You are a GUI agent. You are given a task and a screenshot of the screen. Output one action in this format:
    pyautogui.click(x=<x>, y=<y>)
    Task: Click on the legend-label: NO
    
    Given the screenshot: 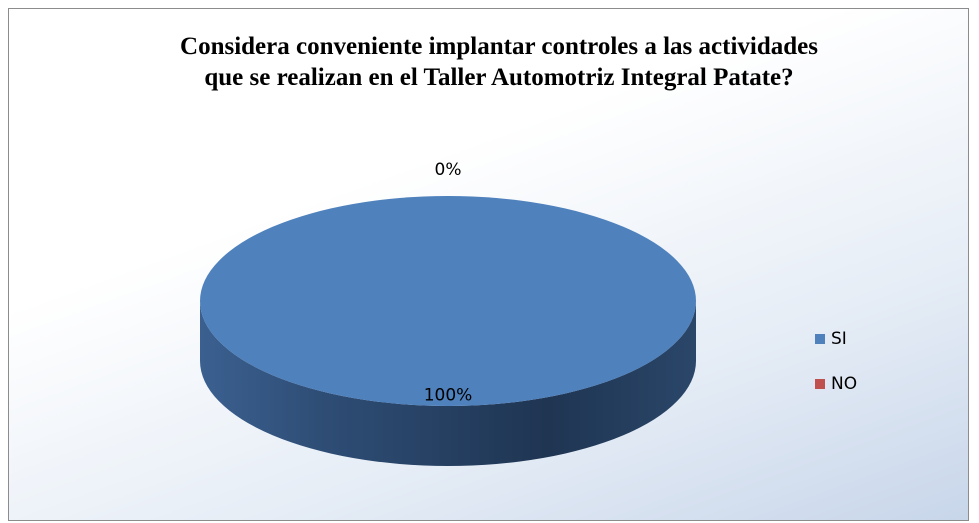 What is the action you would take?
    pyautogui.click(x=844, y=384)
    